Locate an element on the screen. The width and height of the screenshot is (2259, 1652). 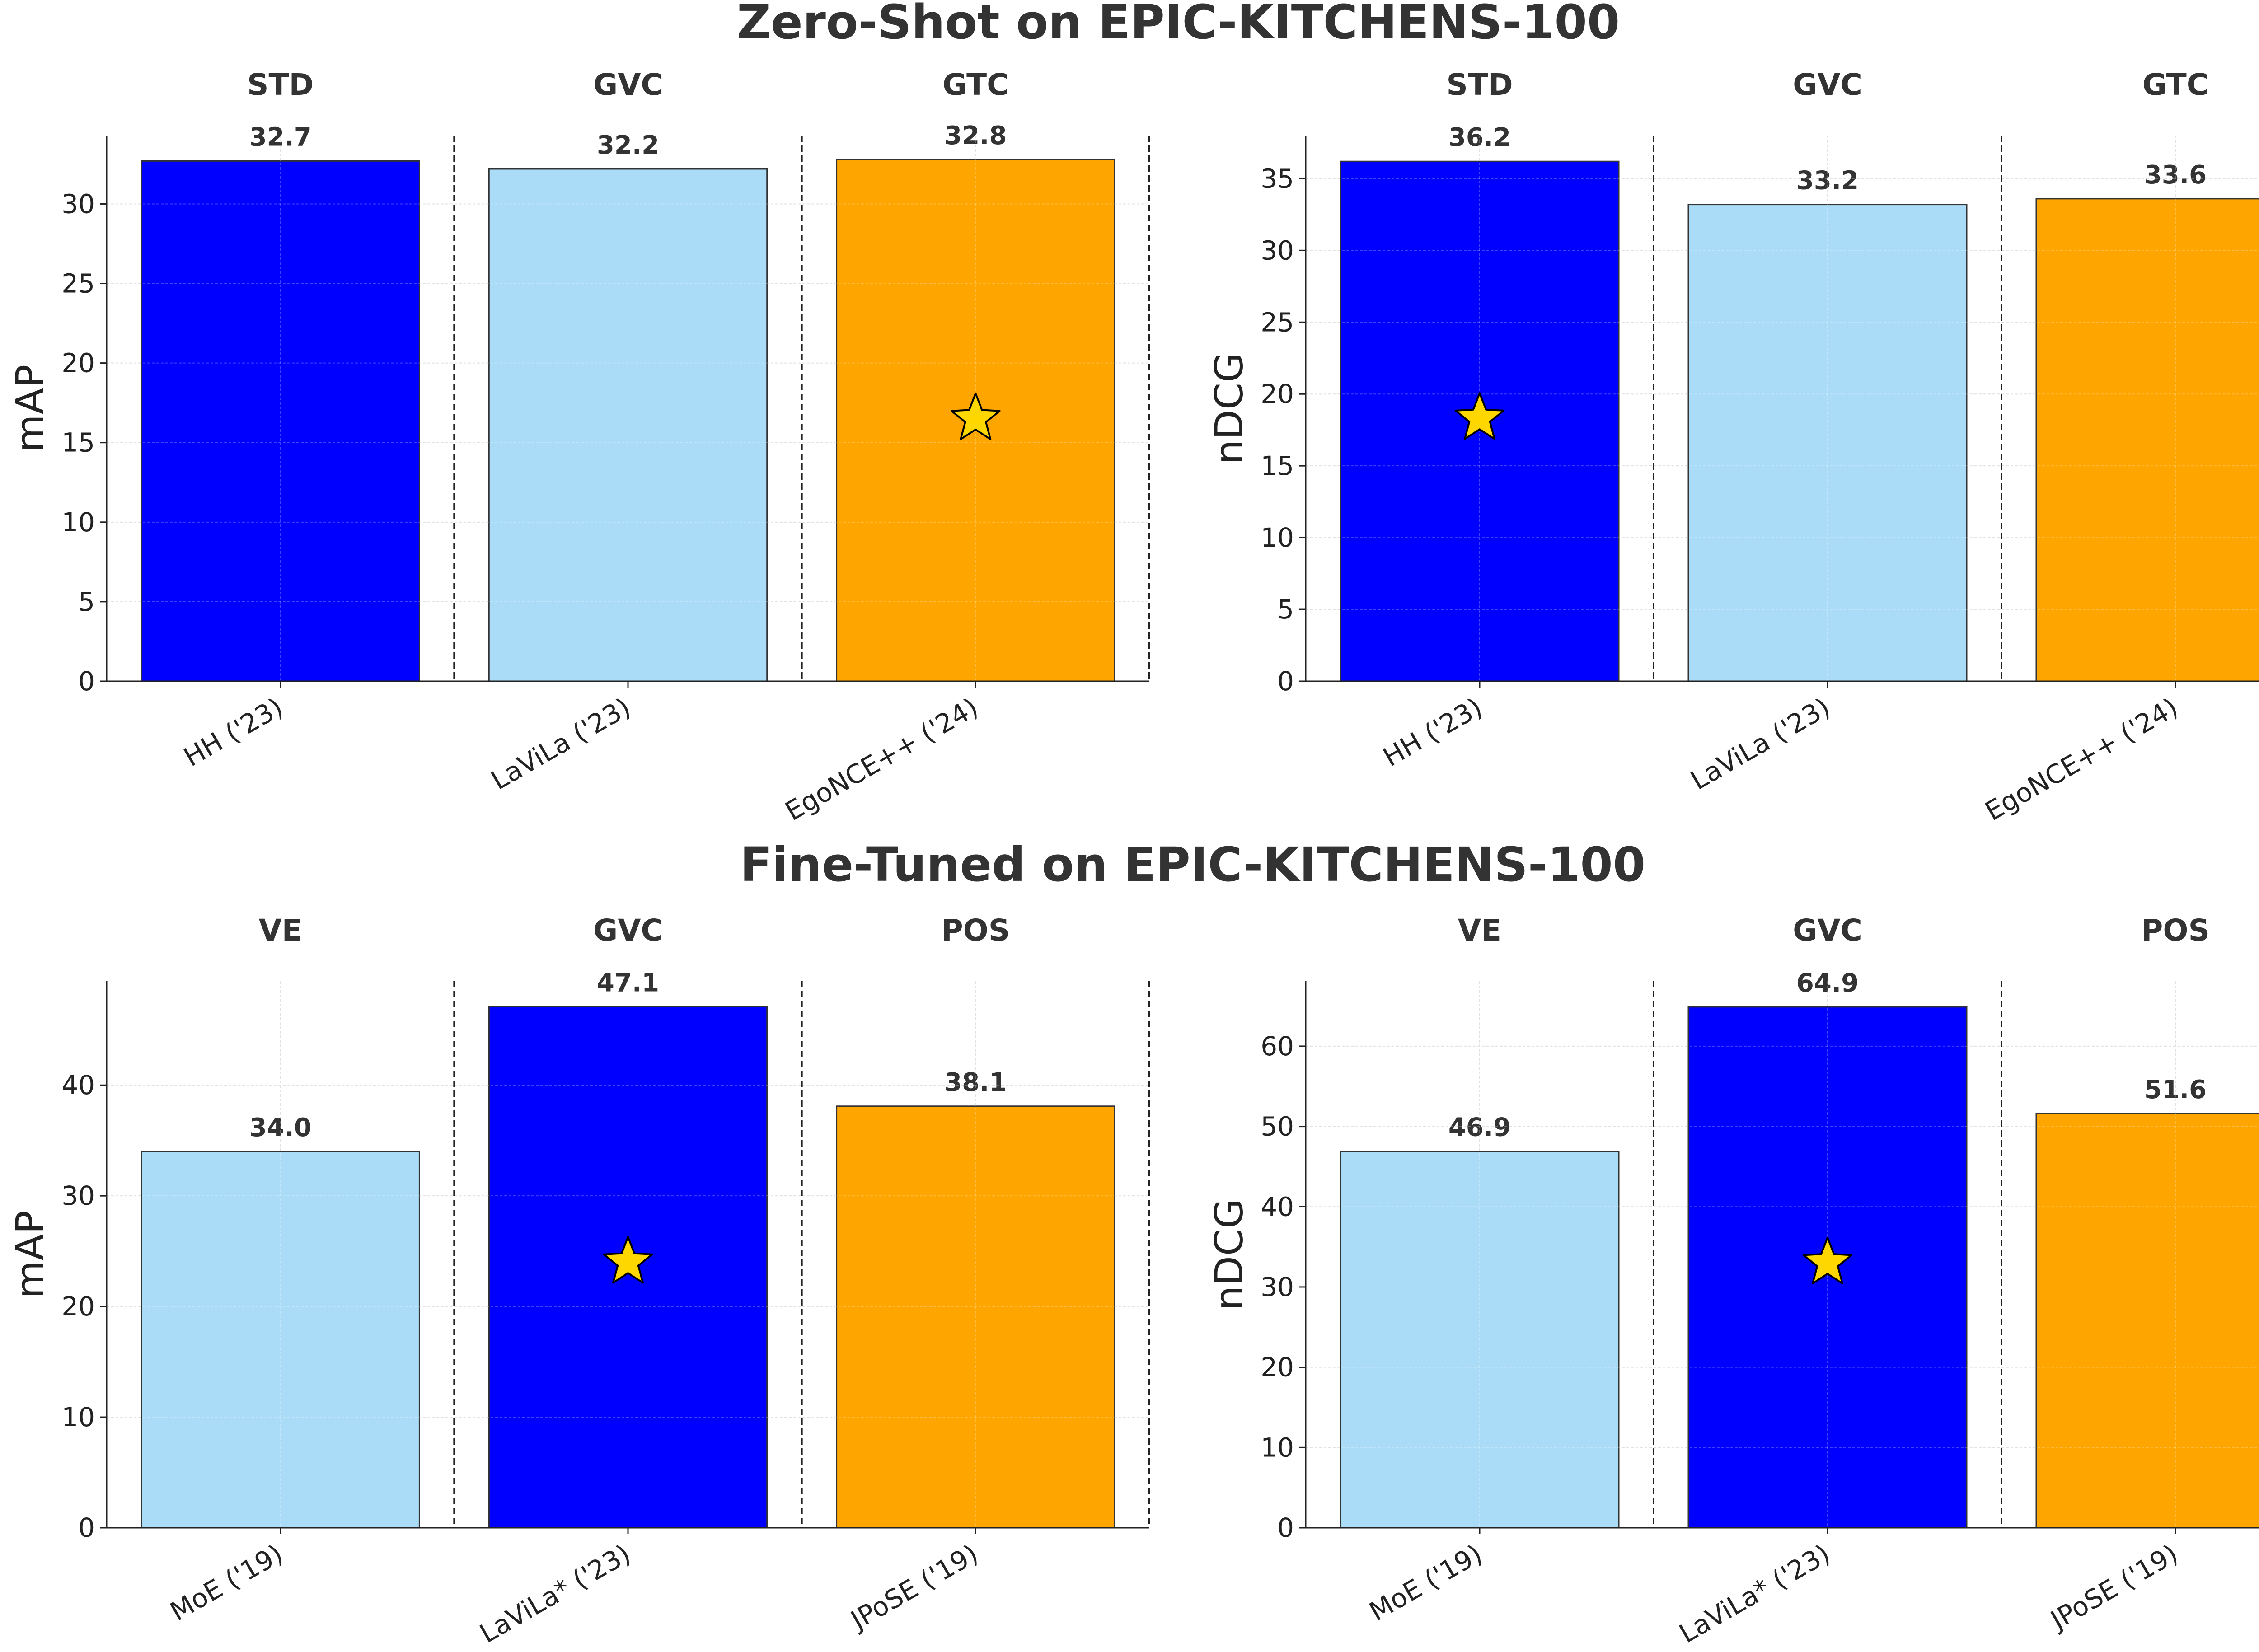
bar-value-label: 51.6 is located at coordinates (2175, 1089).